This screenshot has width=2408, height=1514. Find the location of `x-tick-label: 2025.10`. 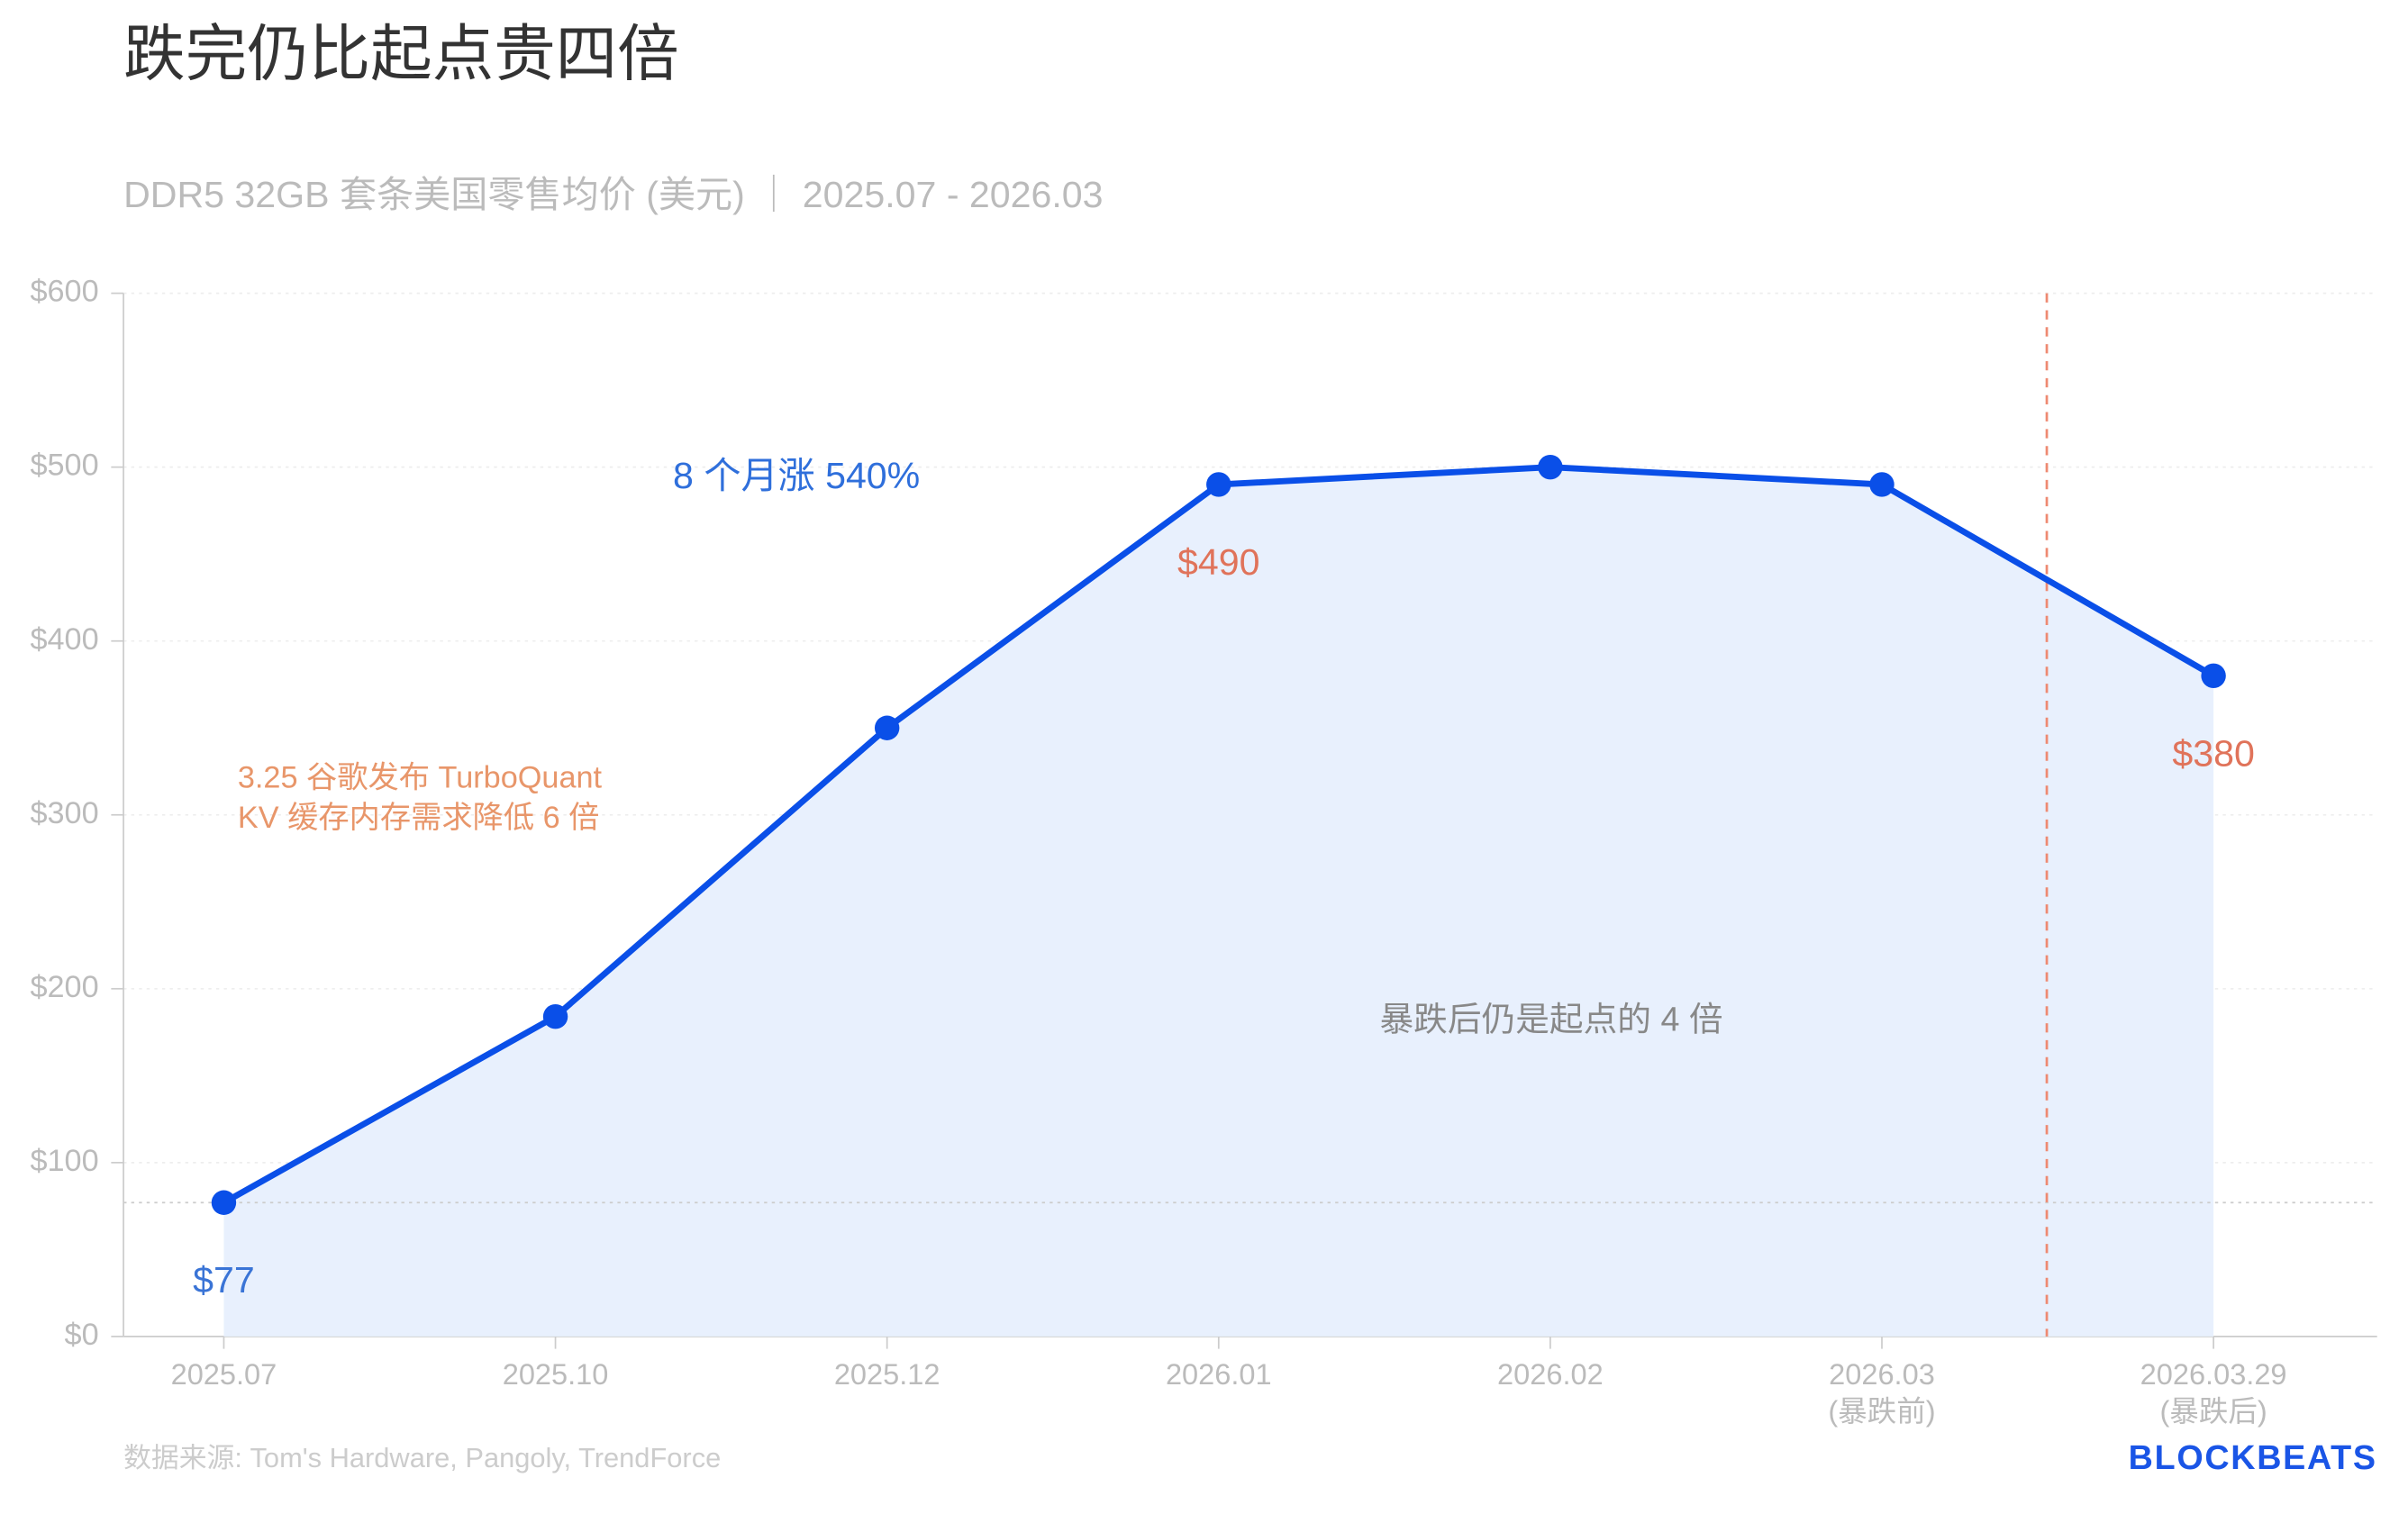

x-tick-label: 2025.10 is located at coordinates (556, 1375).